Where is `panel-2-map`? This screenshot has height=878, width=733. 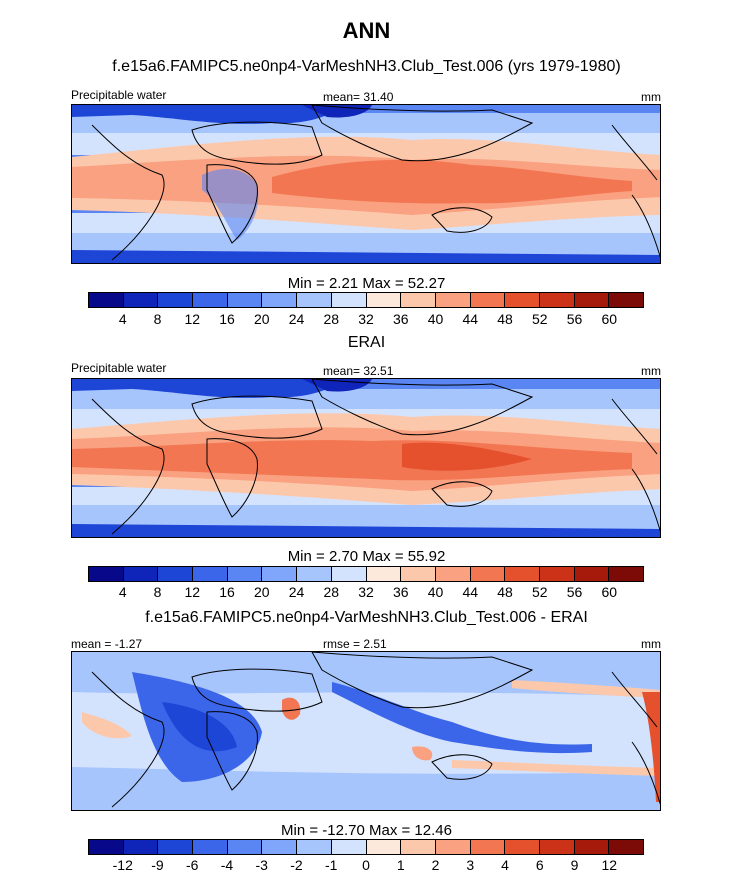 panel-2-map is located at coordinates (366, 458).